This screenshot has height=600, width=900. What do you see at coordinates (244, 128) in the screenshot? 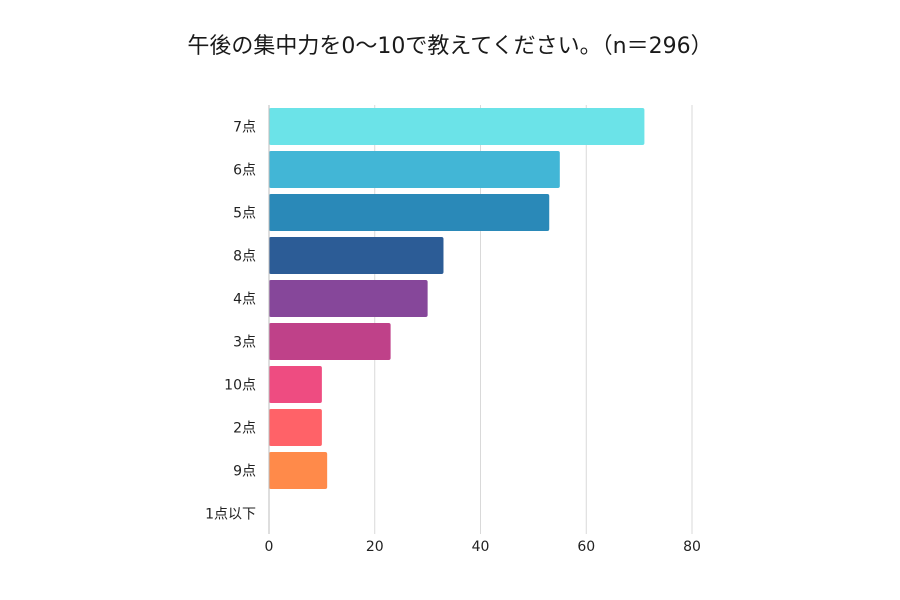
I see `category-label: 7点` at bounding box center [244, 128].